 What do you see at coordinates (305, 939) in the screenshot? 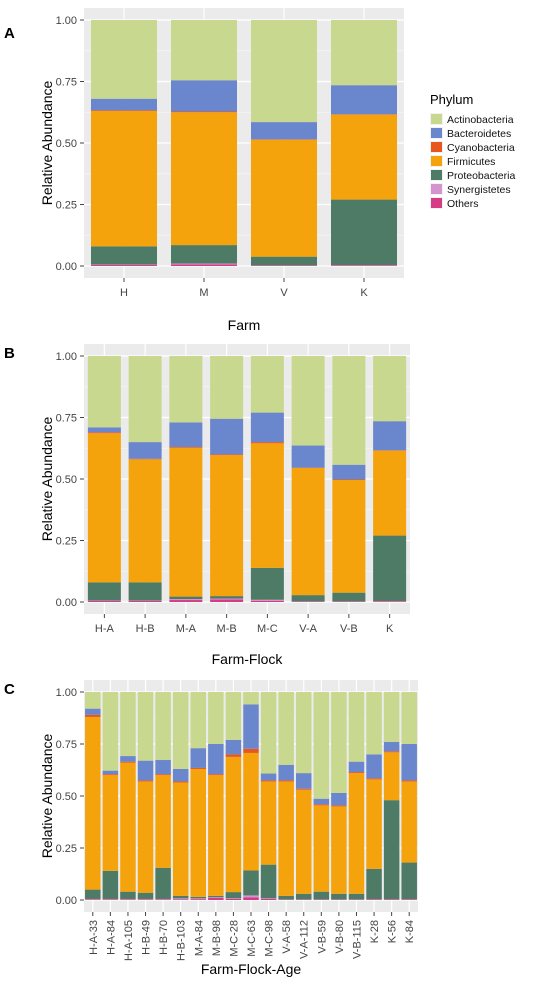
I see `x-tick-label: V-A-112` at bounding box center [305, 939].